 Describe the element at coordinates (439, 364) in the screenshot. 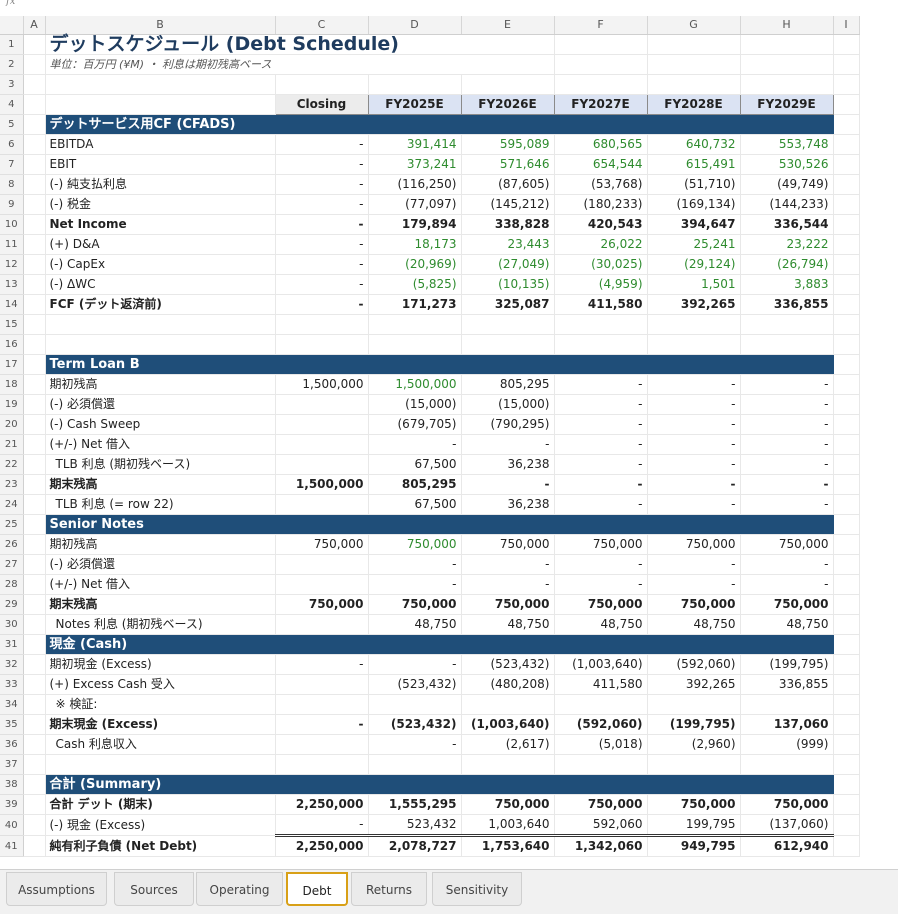

I see `section-title: Term Loan B` at that location.